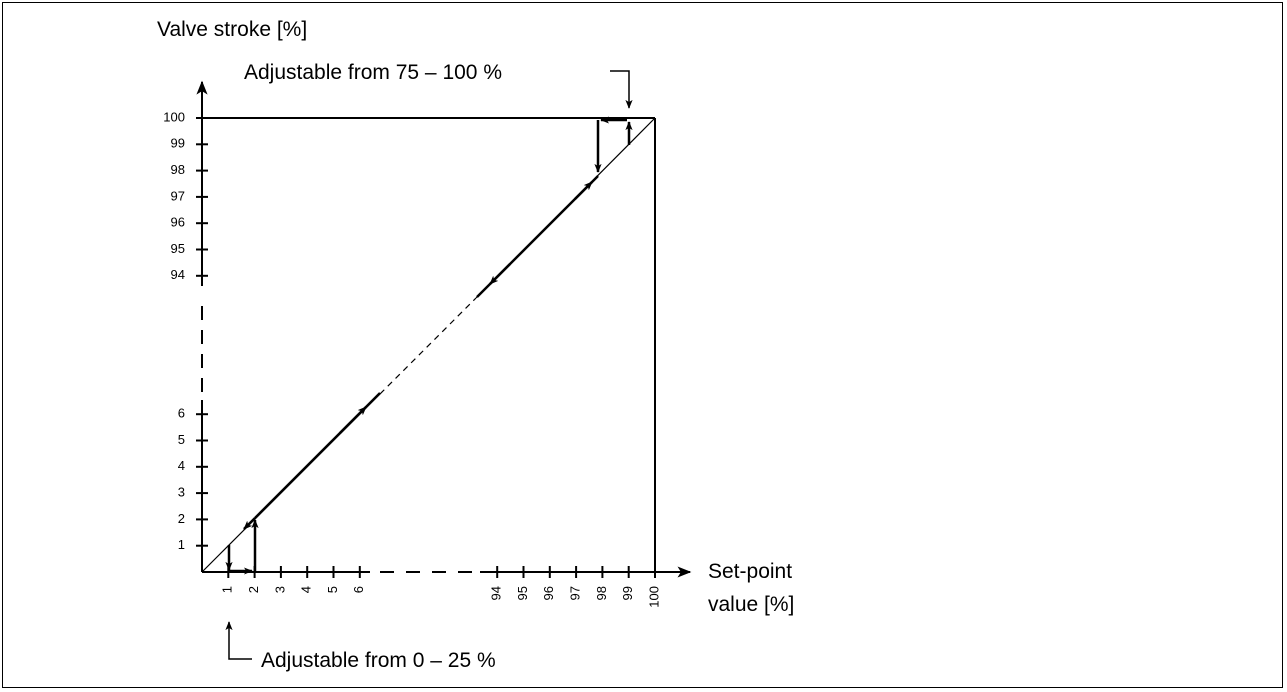  What do you see at coordinates (421, 352) in the screenshot?
I see `characteristic-curve` at bounding box center [421, 352].